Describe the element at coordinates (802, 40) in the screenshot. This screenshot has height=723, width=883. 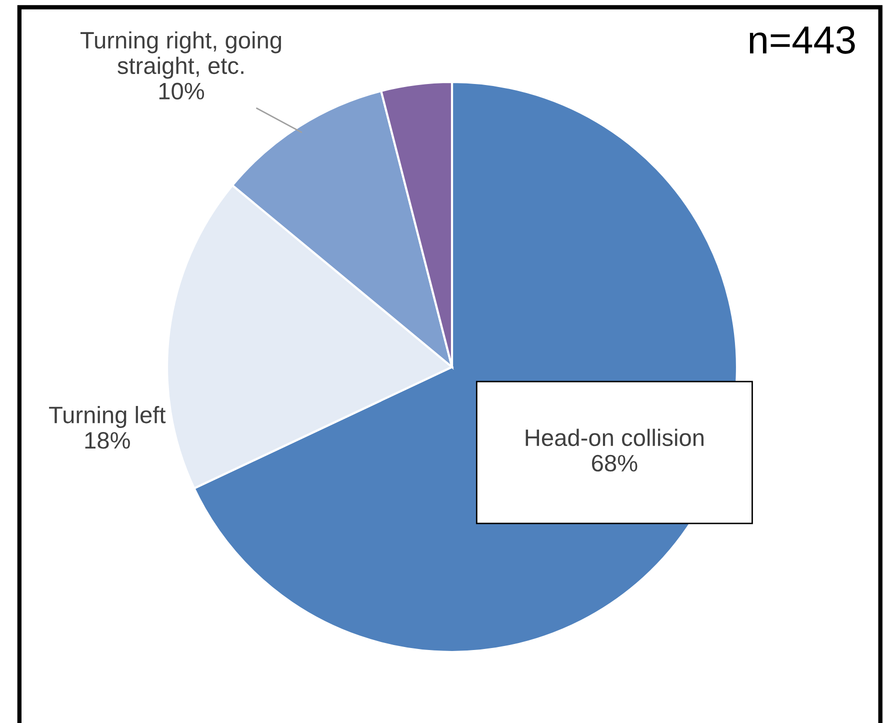
I see `text: n=443` at that location.